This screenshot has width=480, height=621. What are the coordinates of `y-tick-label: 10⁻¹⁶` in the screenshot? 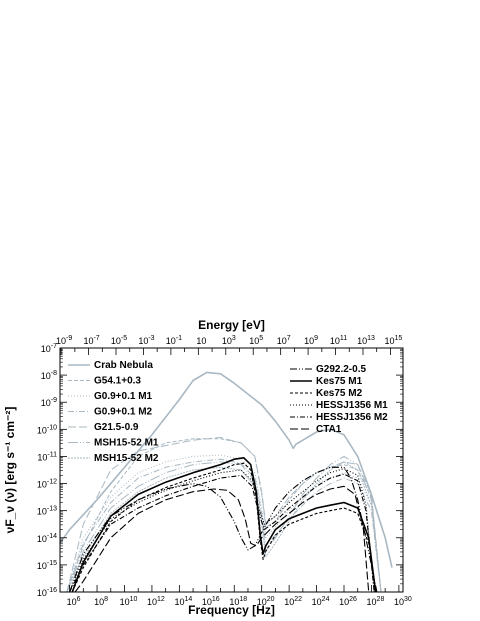 It's located at (47, 592).